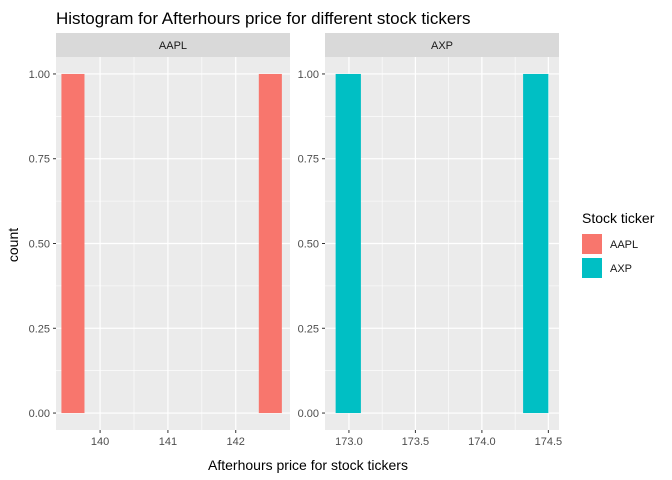  What do you see at coordinates (349, 442) in the screenshot?
I see `x-tick-label: 173.0` at bounding box center [349, 442].